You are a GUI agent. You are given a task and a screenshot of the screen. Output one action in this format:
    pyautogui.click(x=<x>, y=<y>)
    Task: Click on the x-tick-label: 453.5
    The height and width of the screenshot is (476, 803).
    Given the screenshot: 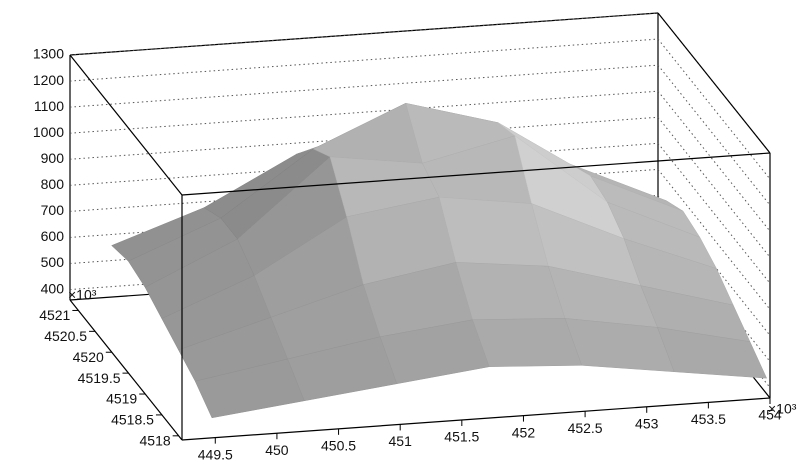 What is the action you would take?
    pyautogui.click(x=708, y=419)
    